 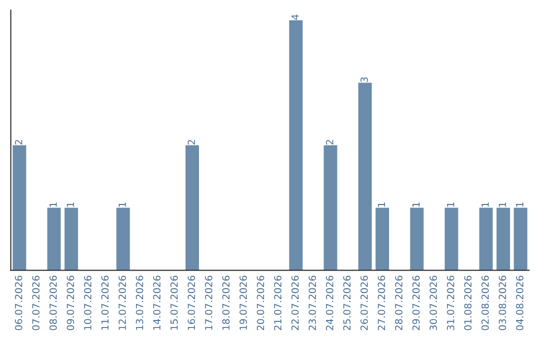 I want to click on x-tick-label: 07.07.2026, so click(x=36, y=303).